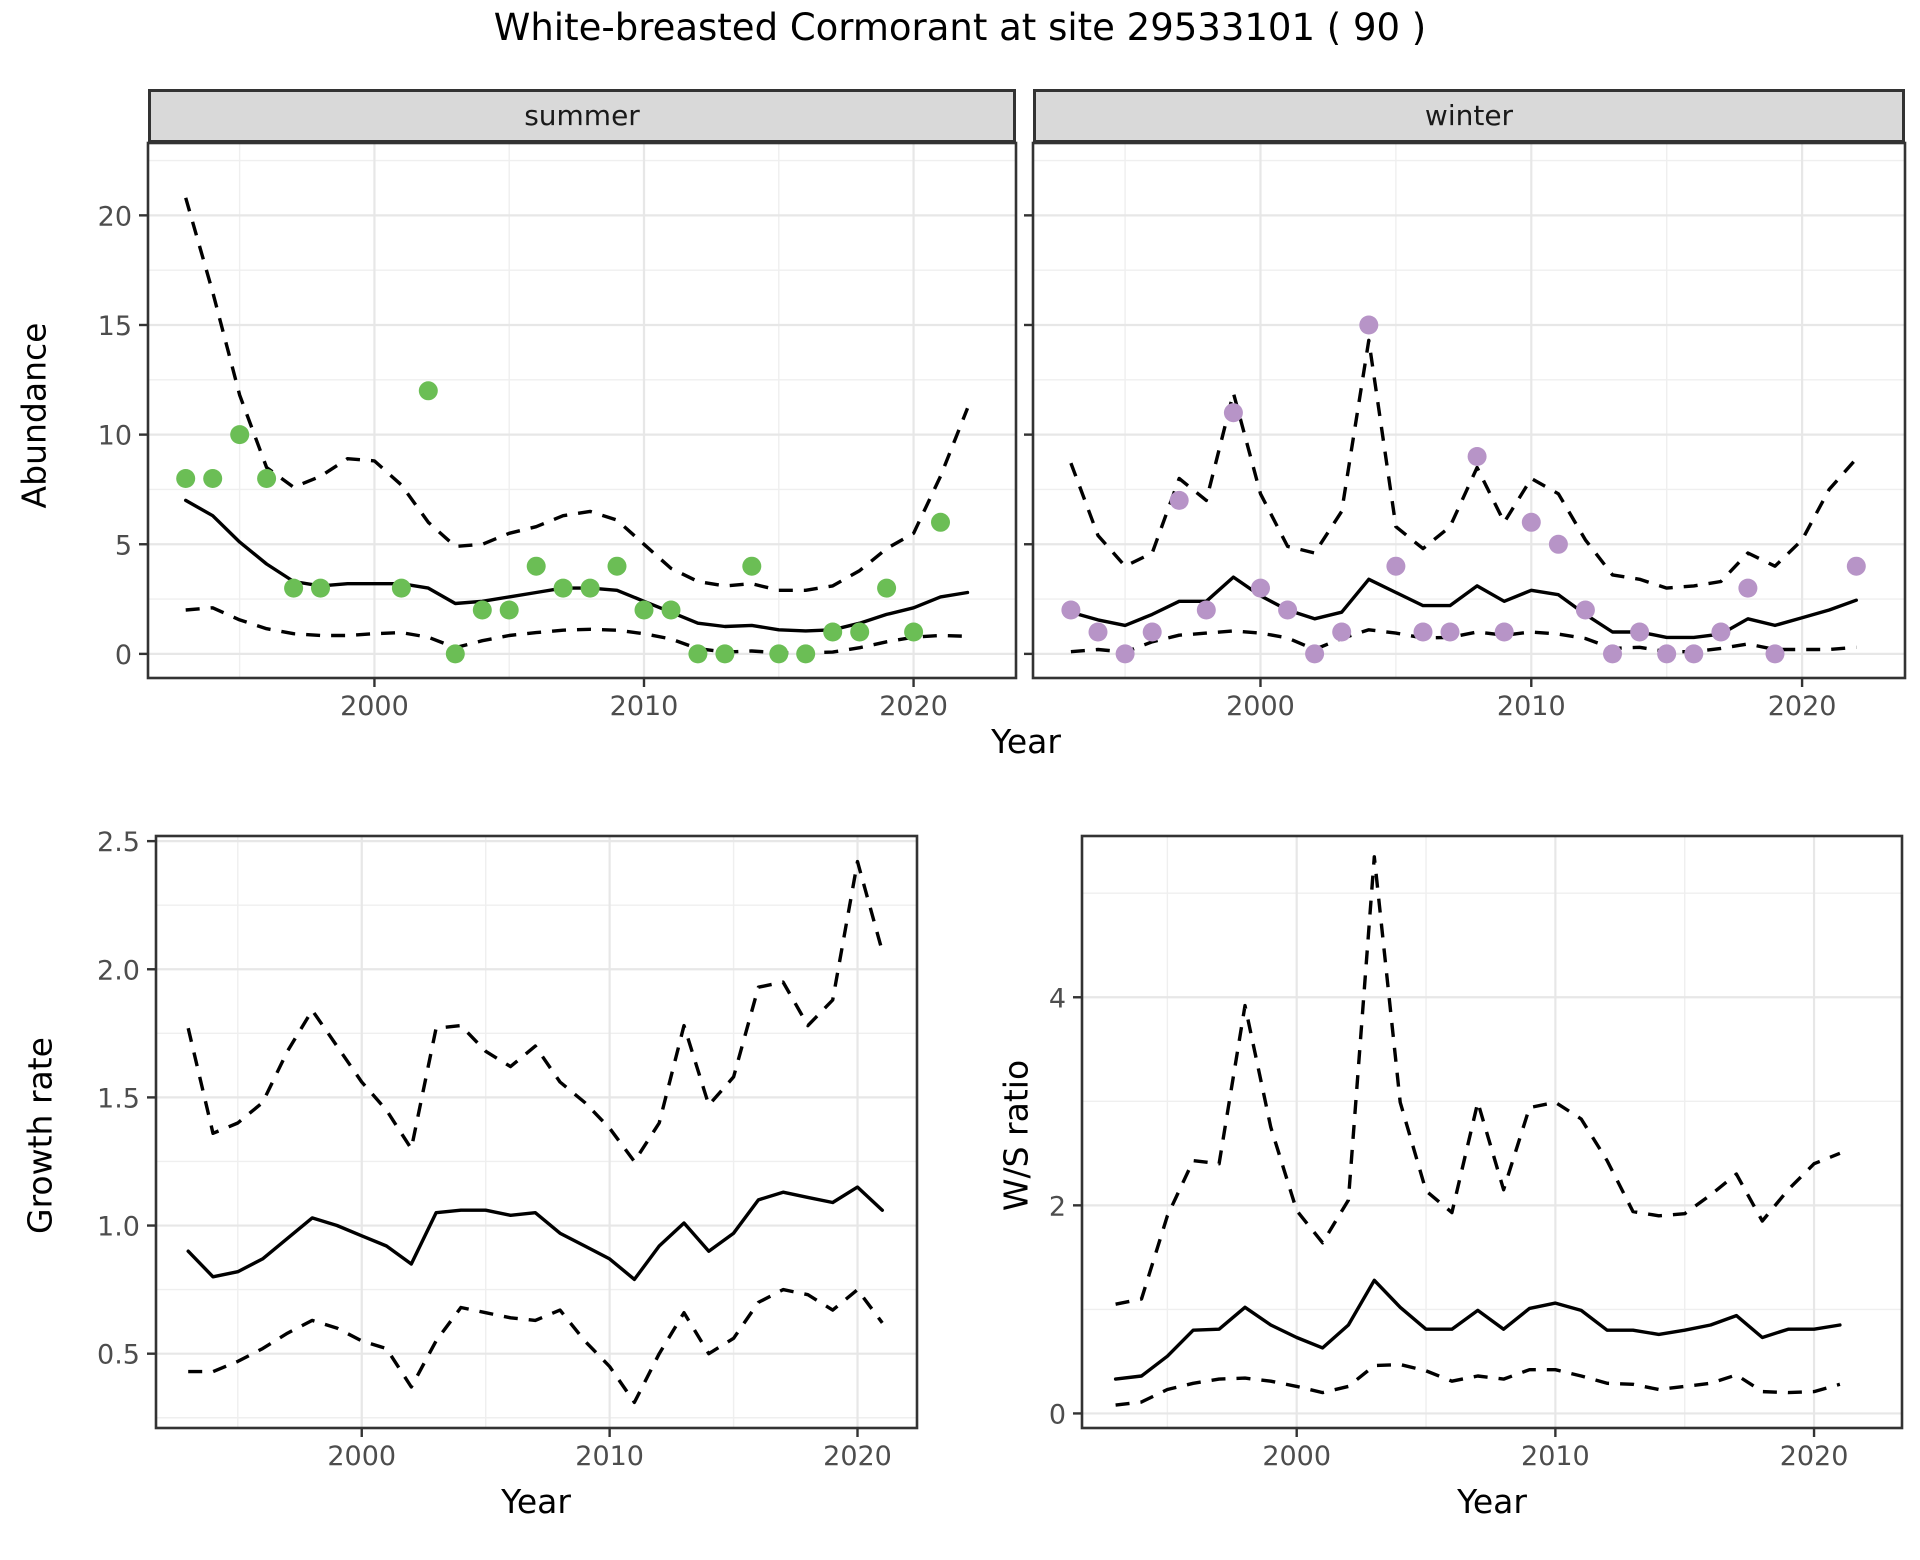 The height and width of the screenshot is (1560, 1920). I want to click on summer-y-tick-label: 5, so click(123, 545).